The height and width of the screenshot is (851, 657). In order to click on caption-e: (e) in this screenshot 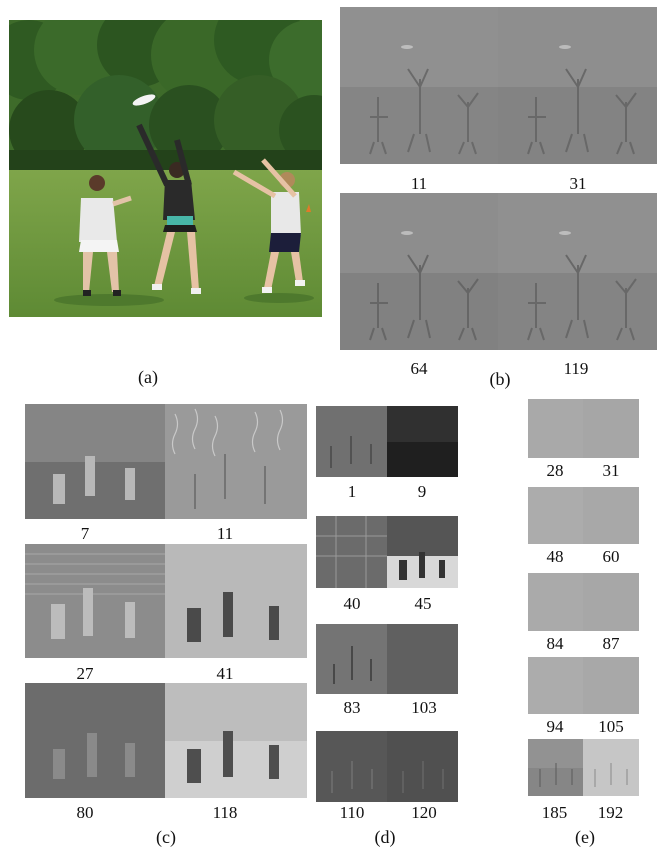, I will do `click(585, 837)`.